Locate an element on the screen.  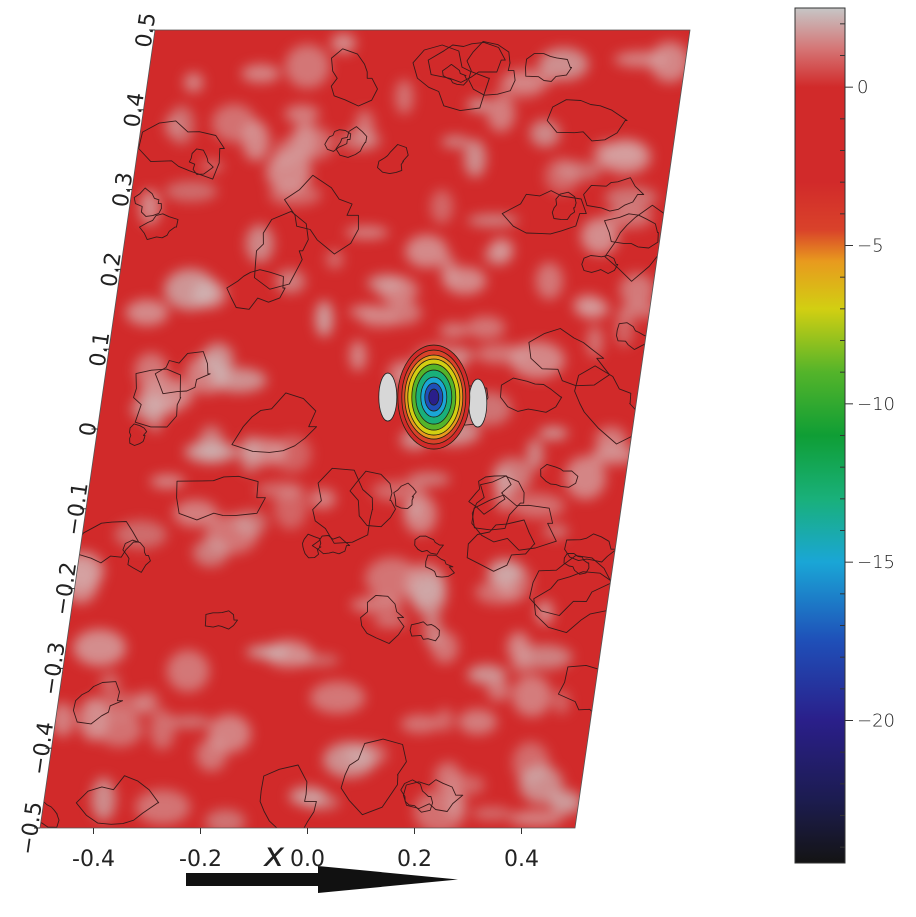
colorbar-tick-label: −5 is located at coordinates (870, 246).